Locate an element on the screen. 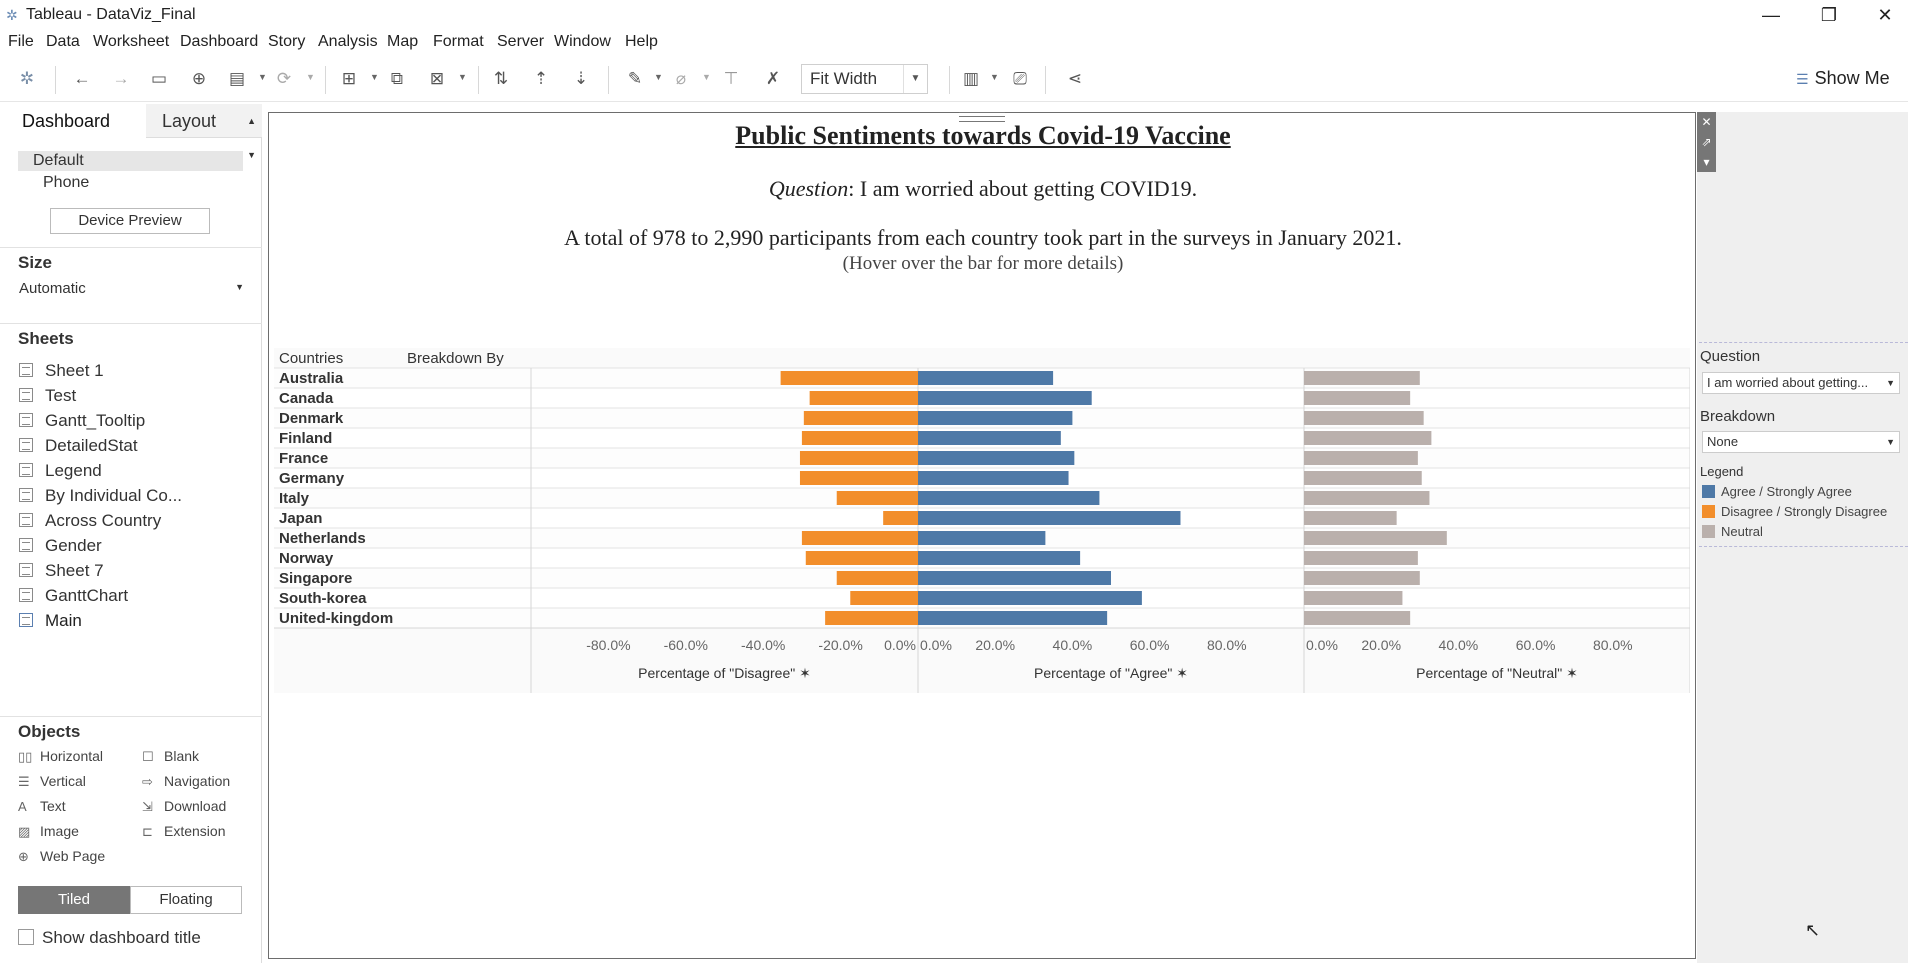 This screenshot has width=1908, height=963. more-options-icon: ▾ is located at coordinates (1706, 162).